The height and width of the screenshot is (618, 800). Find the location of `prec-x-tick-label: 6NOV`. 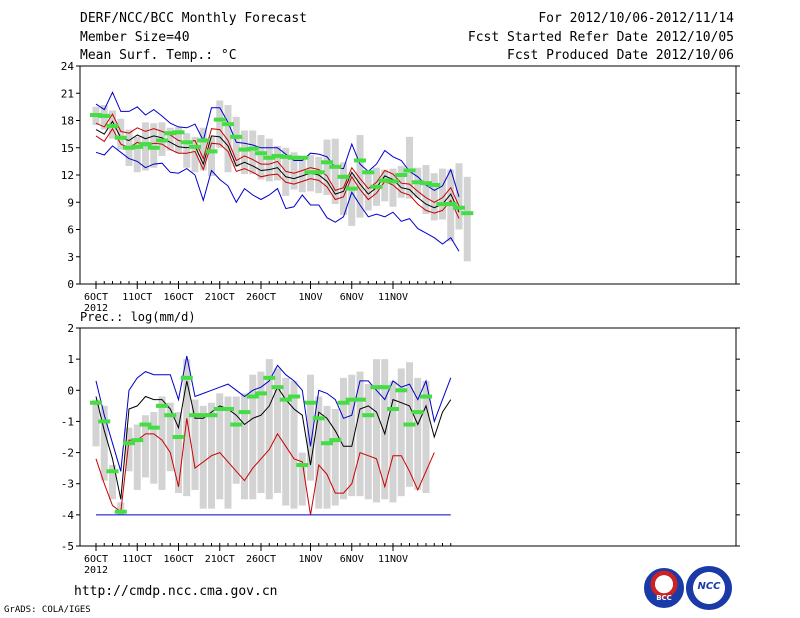

prec-x-tick-label: 6NOV is located at coordinates (352, 559).